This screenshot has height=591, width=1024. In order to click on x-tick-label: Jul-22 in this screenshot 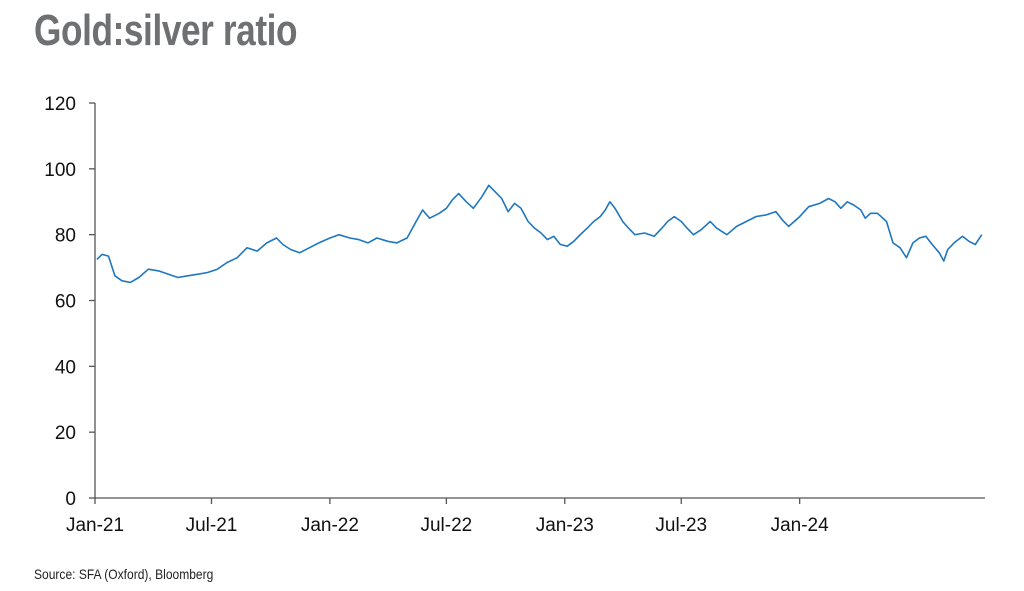, I will do `click(446, 525)`.